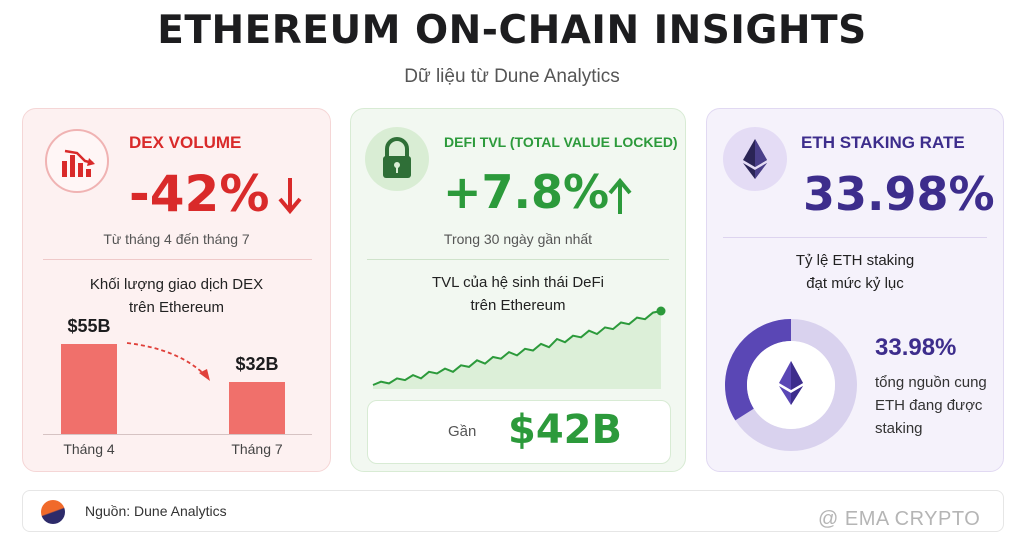 Image resolution: width=1024 pixels, height=546 pixels. What do you see at coordinates (199, 194) in the screenshot?
I see `dex-volume-change: -42%` at bounding box center [199, 194].